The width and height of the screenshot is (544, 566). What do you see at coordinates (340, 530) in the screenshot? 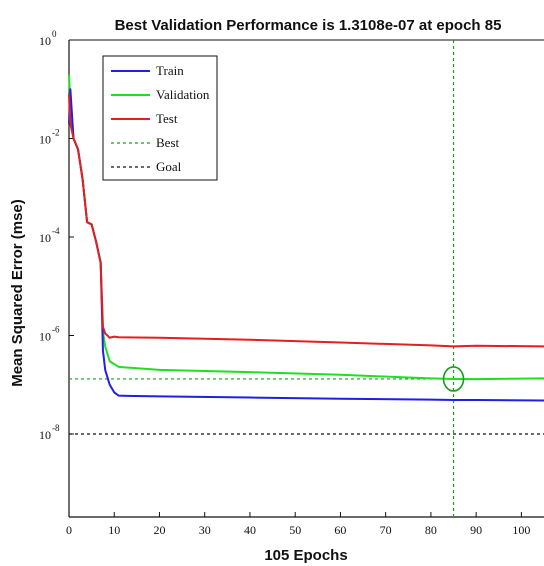
I see `x-tick-label: 60` at bounding box center [340, 530].